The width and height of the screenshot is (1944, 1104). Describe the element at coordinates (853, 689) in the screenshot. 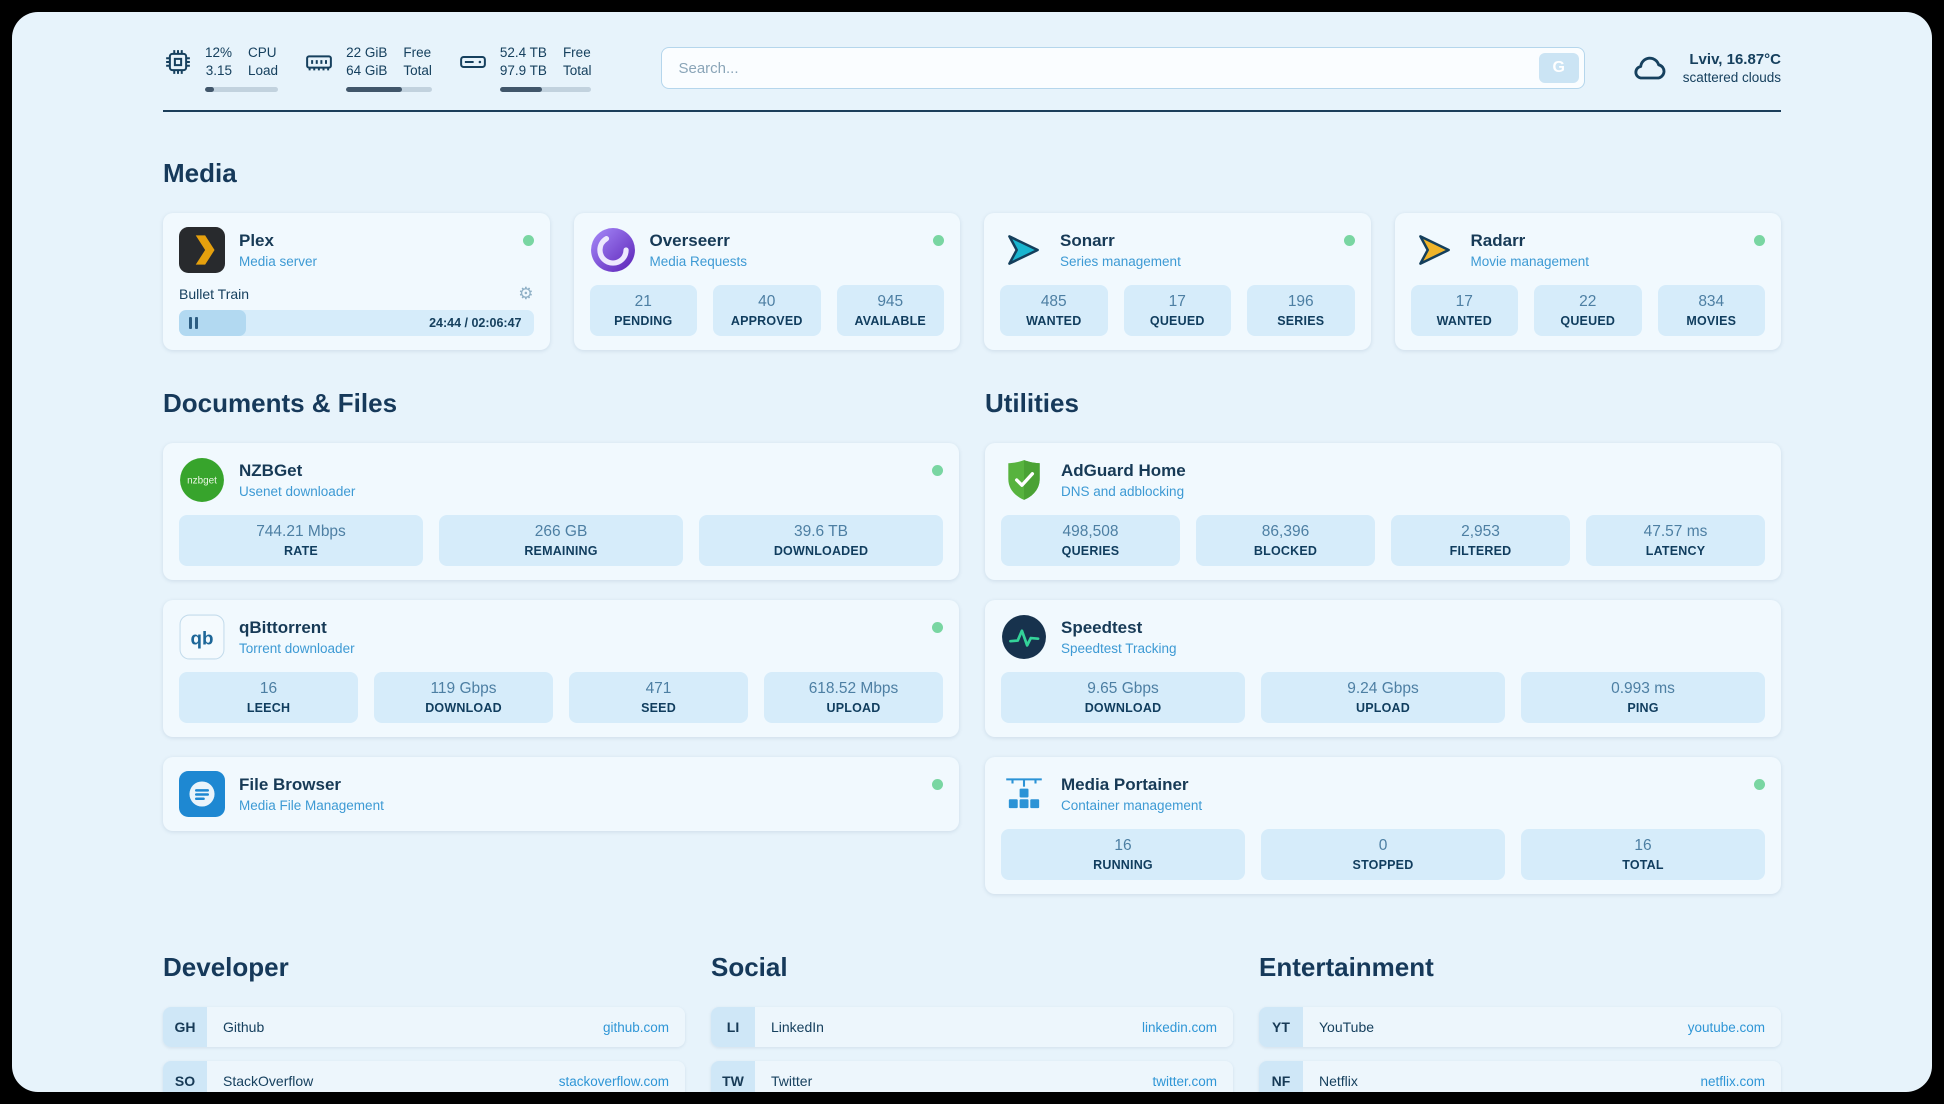

I see `stat-value: 618.52 Mbps` at that location.